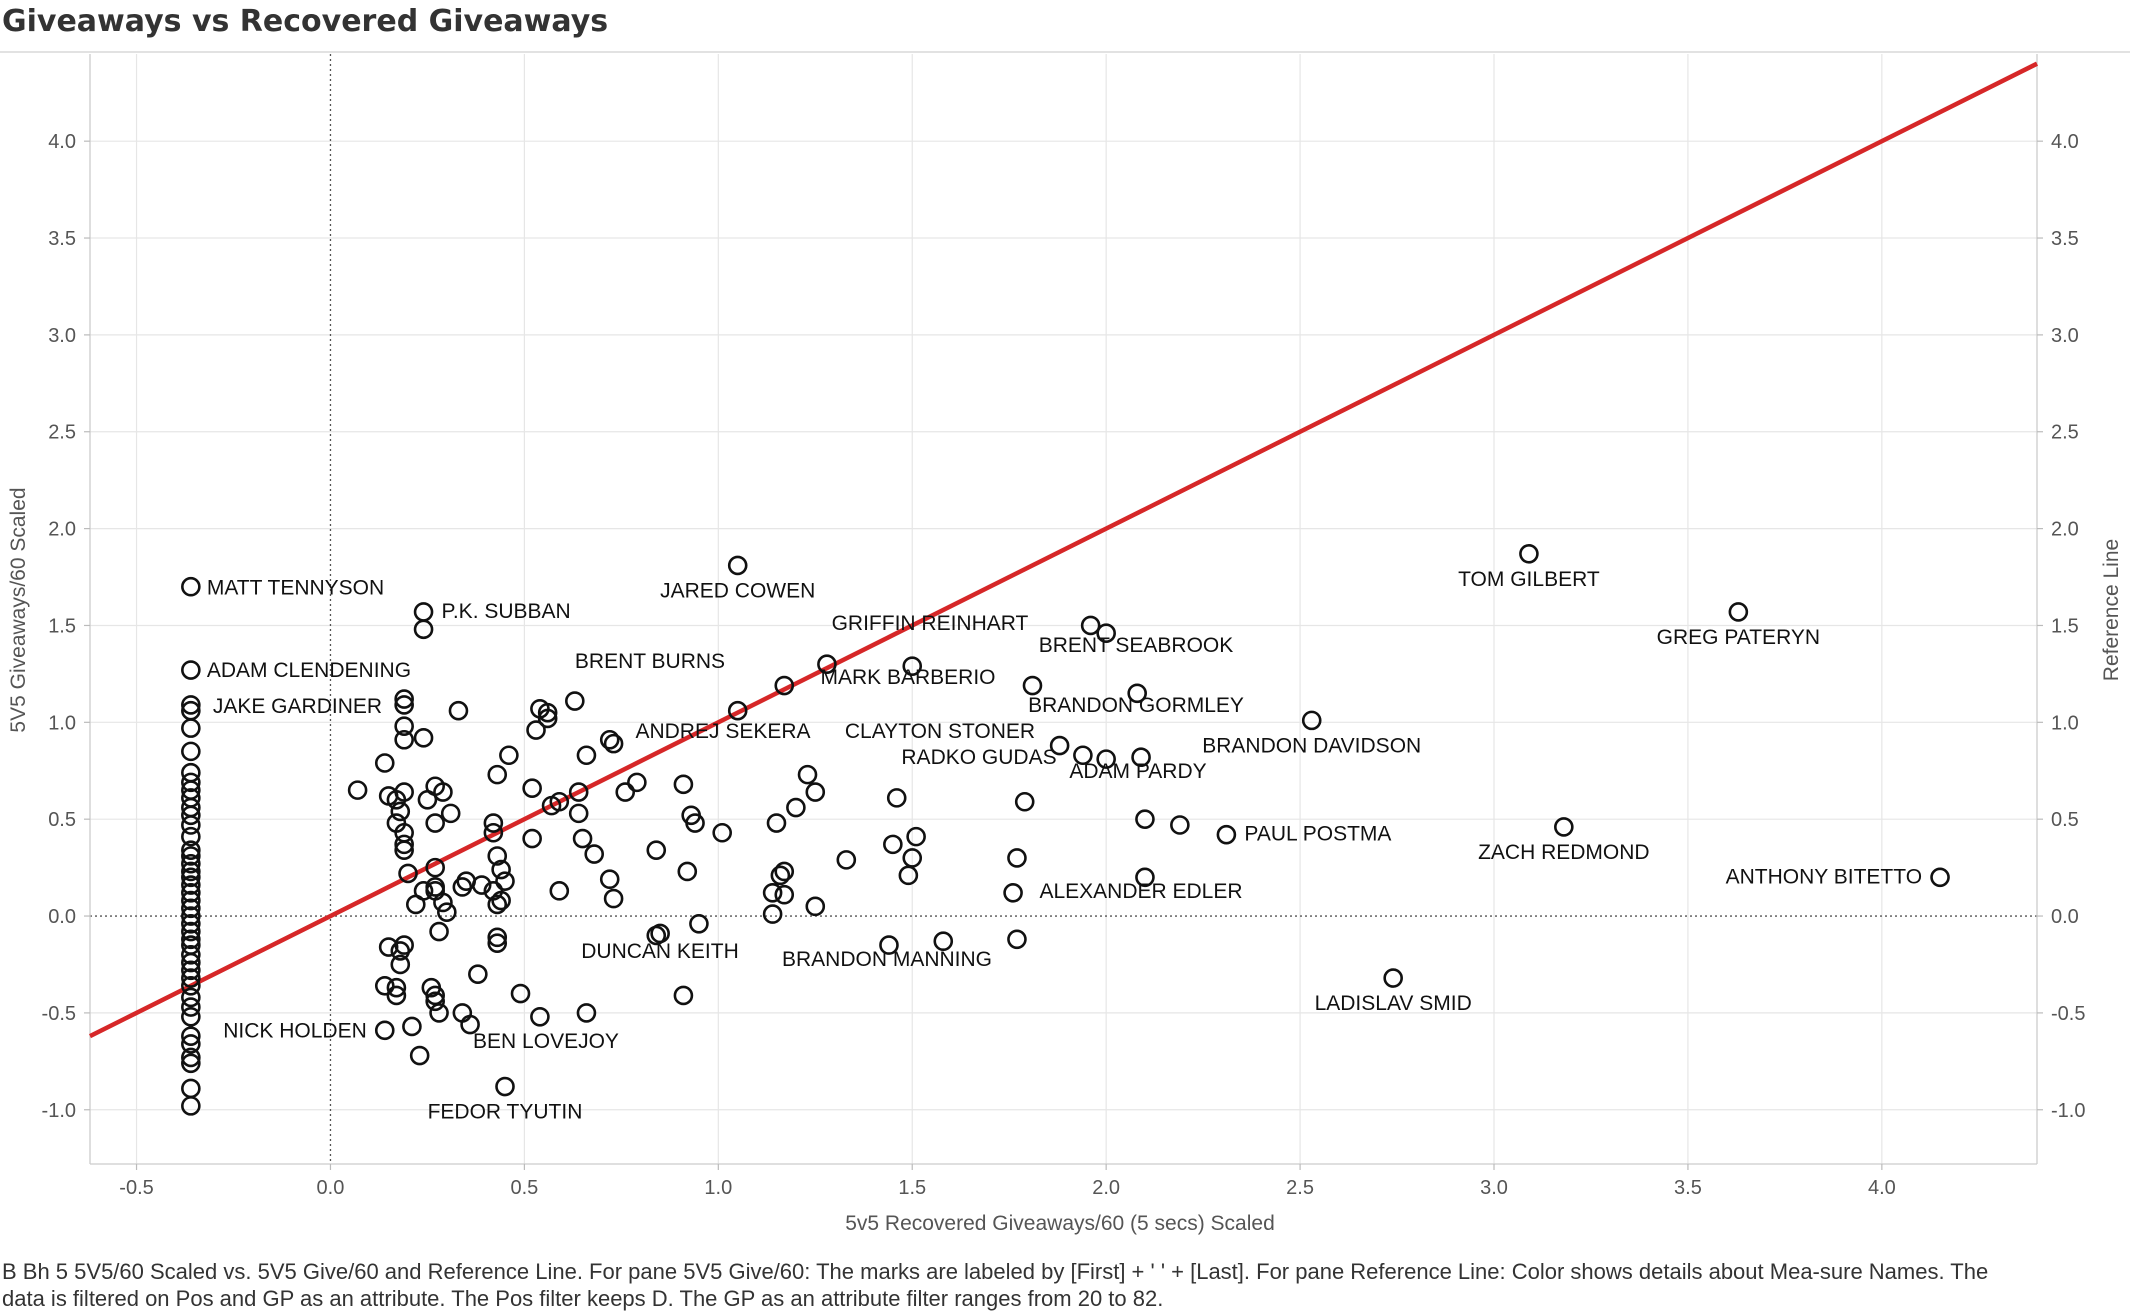  What do you see at coordinates (62, 530) in the screenshot?
I see `y-tick-label: 2.0` at bounding box center [62, 530].